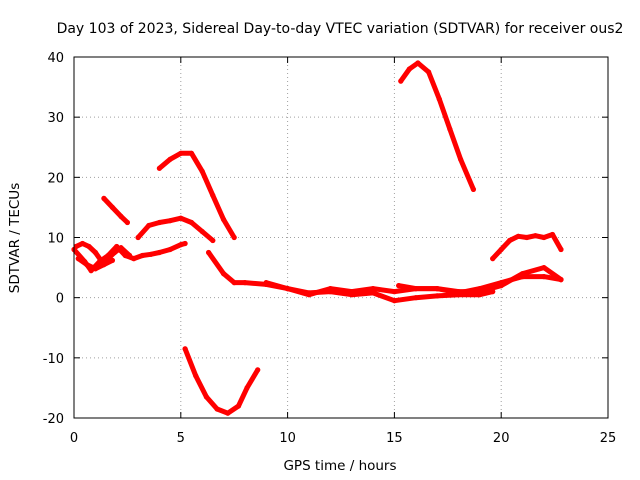 This screenshot has height=480, width=640. Describe the element at coordinates (287, 438) in the screenshot. I see `x-tick-label: 10` at that location.